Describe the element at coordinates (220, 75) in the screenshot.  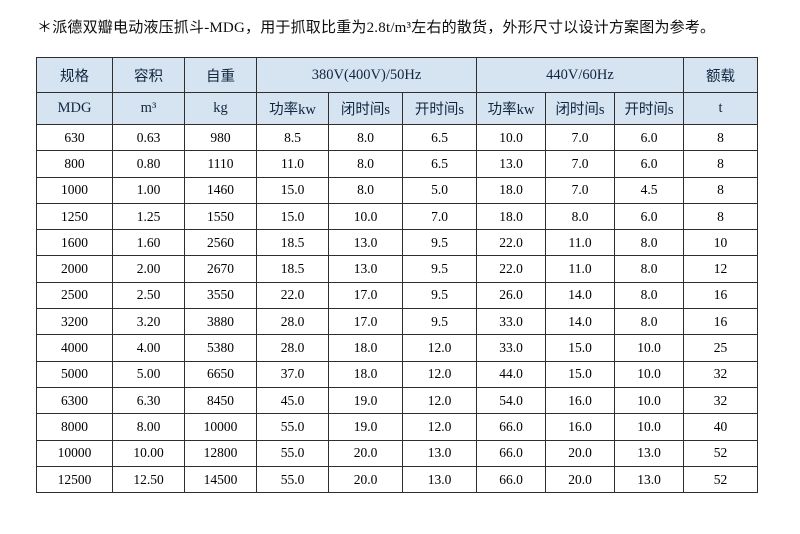
I see `col-header-weight: 自重` at that location.